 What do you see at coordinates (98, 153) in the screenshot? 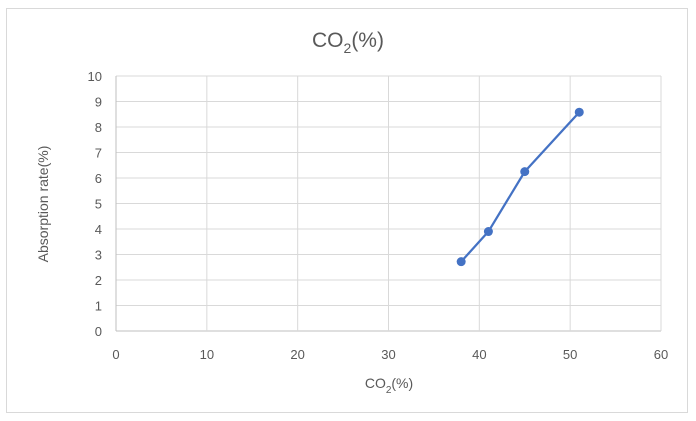
I see `y-tick-label: 7` at bounding box center [98, 153].